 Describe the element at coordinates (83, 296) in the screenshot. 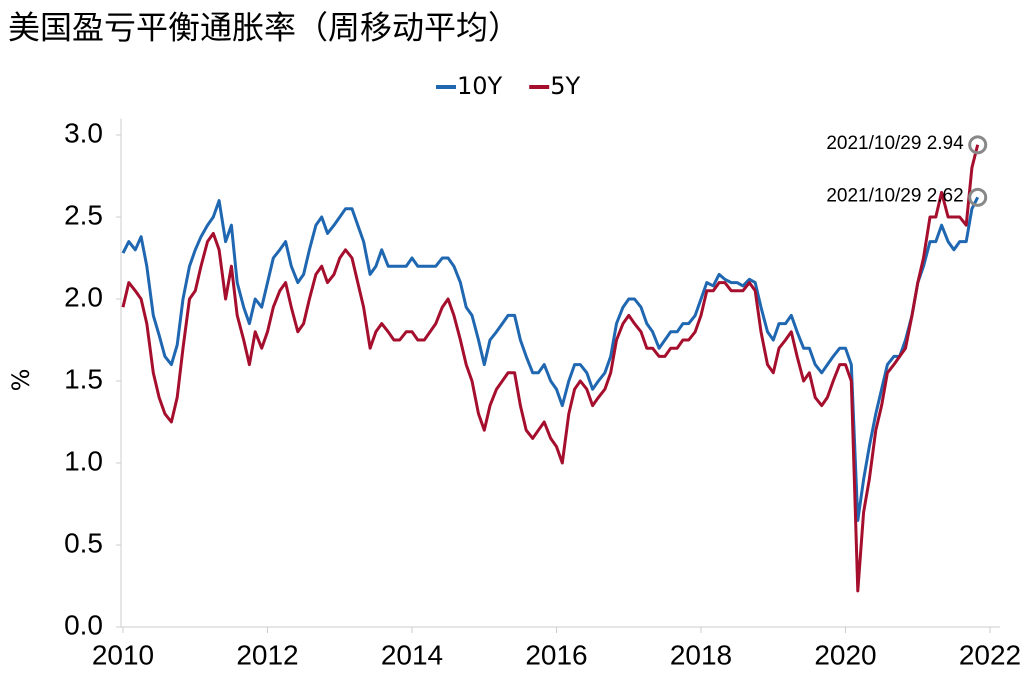

I see `y-tick-label: 2.0` at that location.